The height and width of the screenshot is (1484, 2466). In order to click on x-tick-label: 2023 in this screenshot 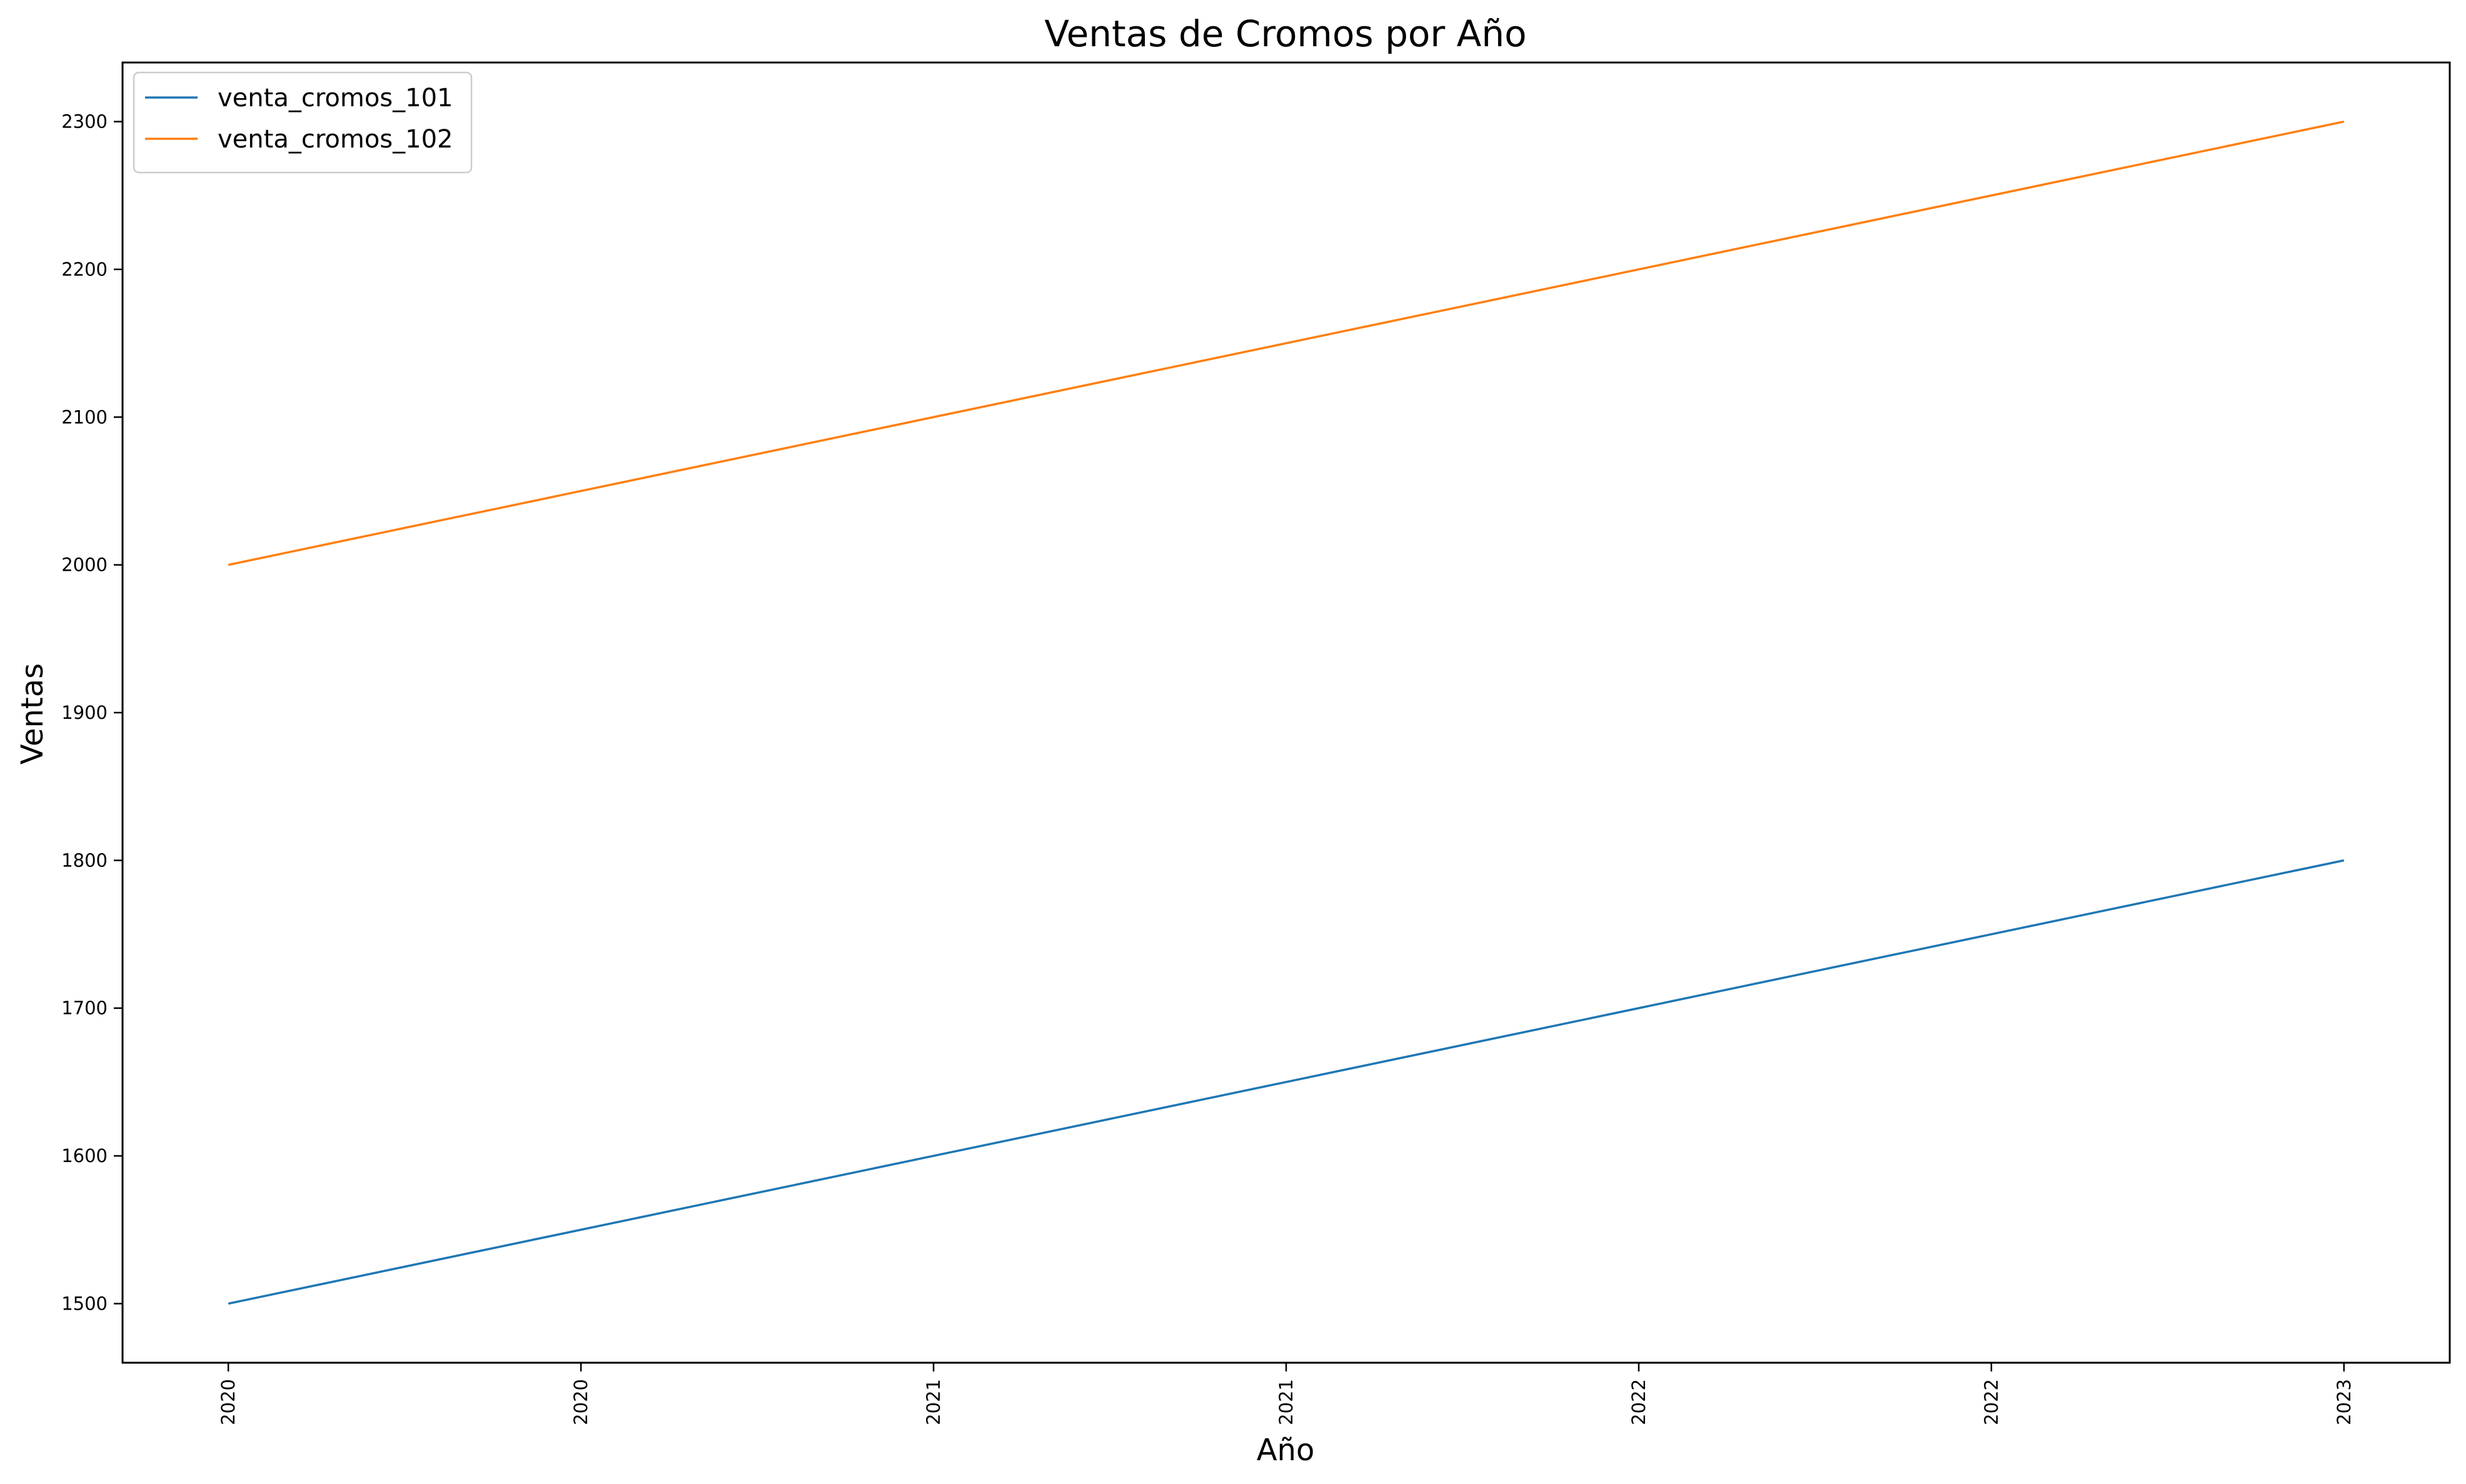, I will do `click(2344, 1402)`.